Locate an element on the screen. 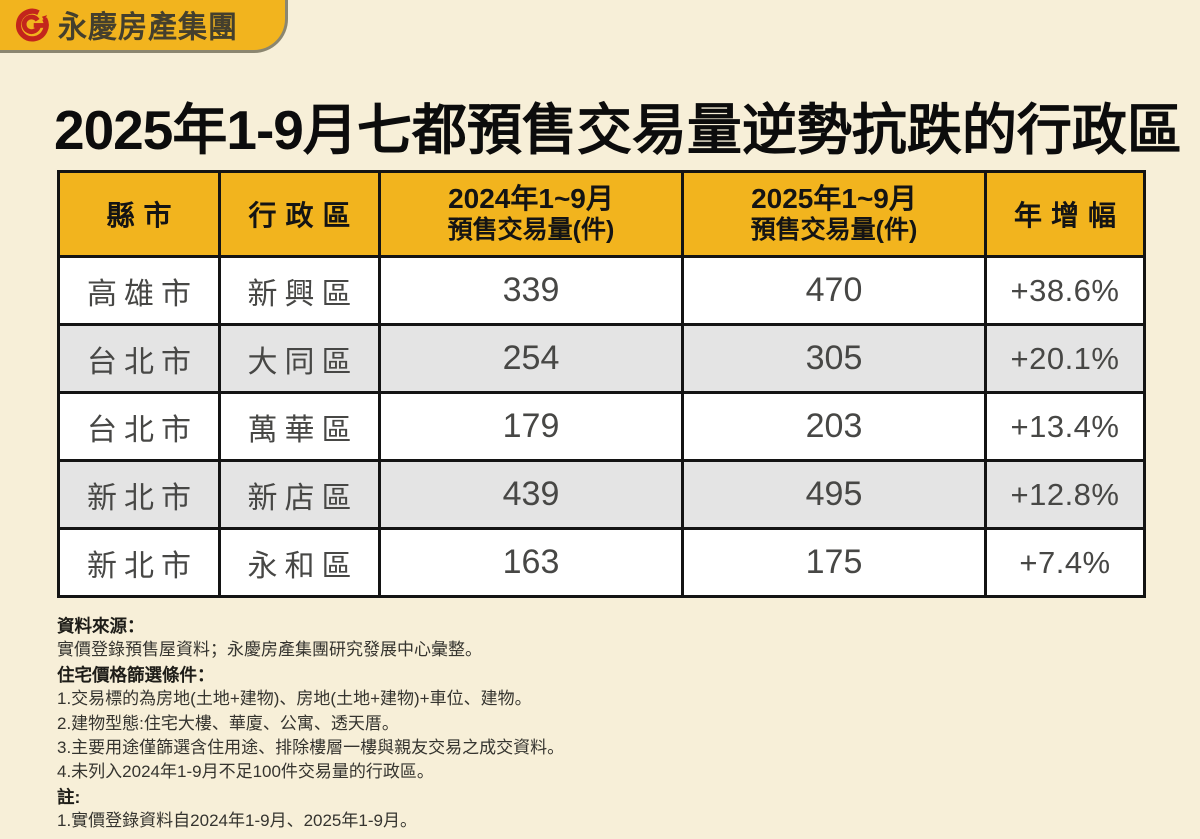 The height and width of the screenshot is (839, 1200). cell-2024-volume: 254 is located at coordinates (531, 358).